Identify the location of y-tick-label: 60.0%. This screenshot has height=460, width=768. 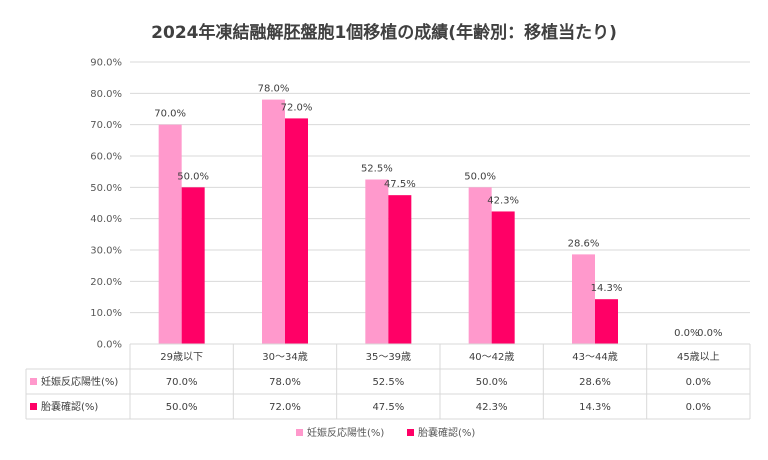
(106, 157).